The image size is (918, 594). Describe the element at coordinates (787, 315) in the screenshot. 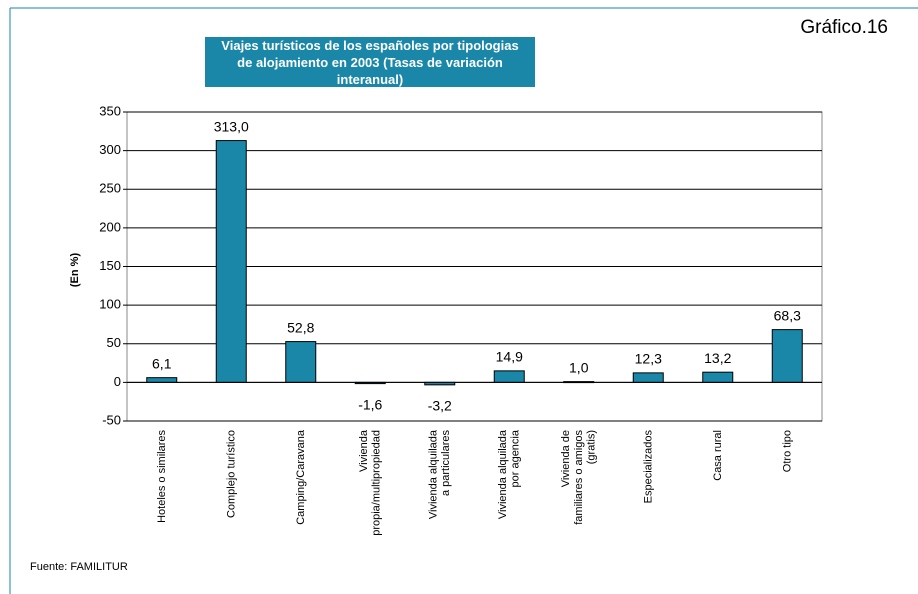

I see `value-label: 68,3` at that location.